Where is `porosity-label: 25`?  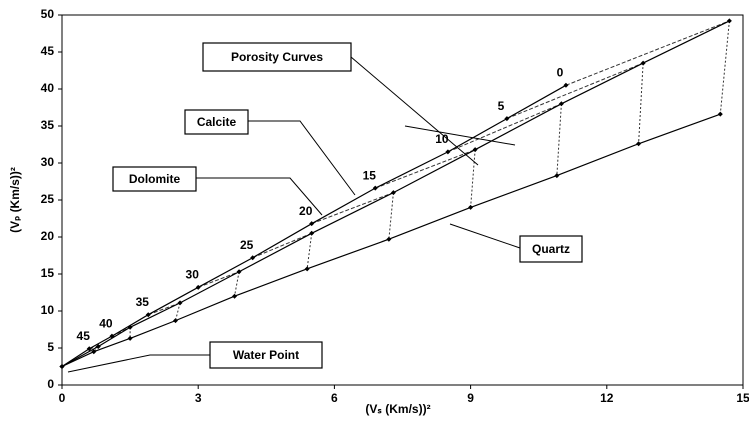 porosity-label: 25 is located at coordinates (247, 245).